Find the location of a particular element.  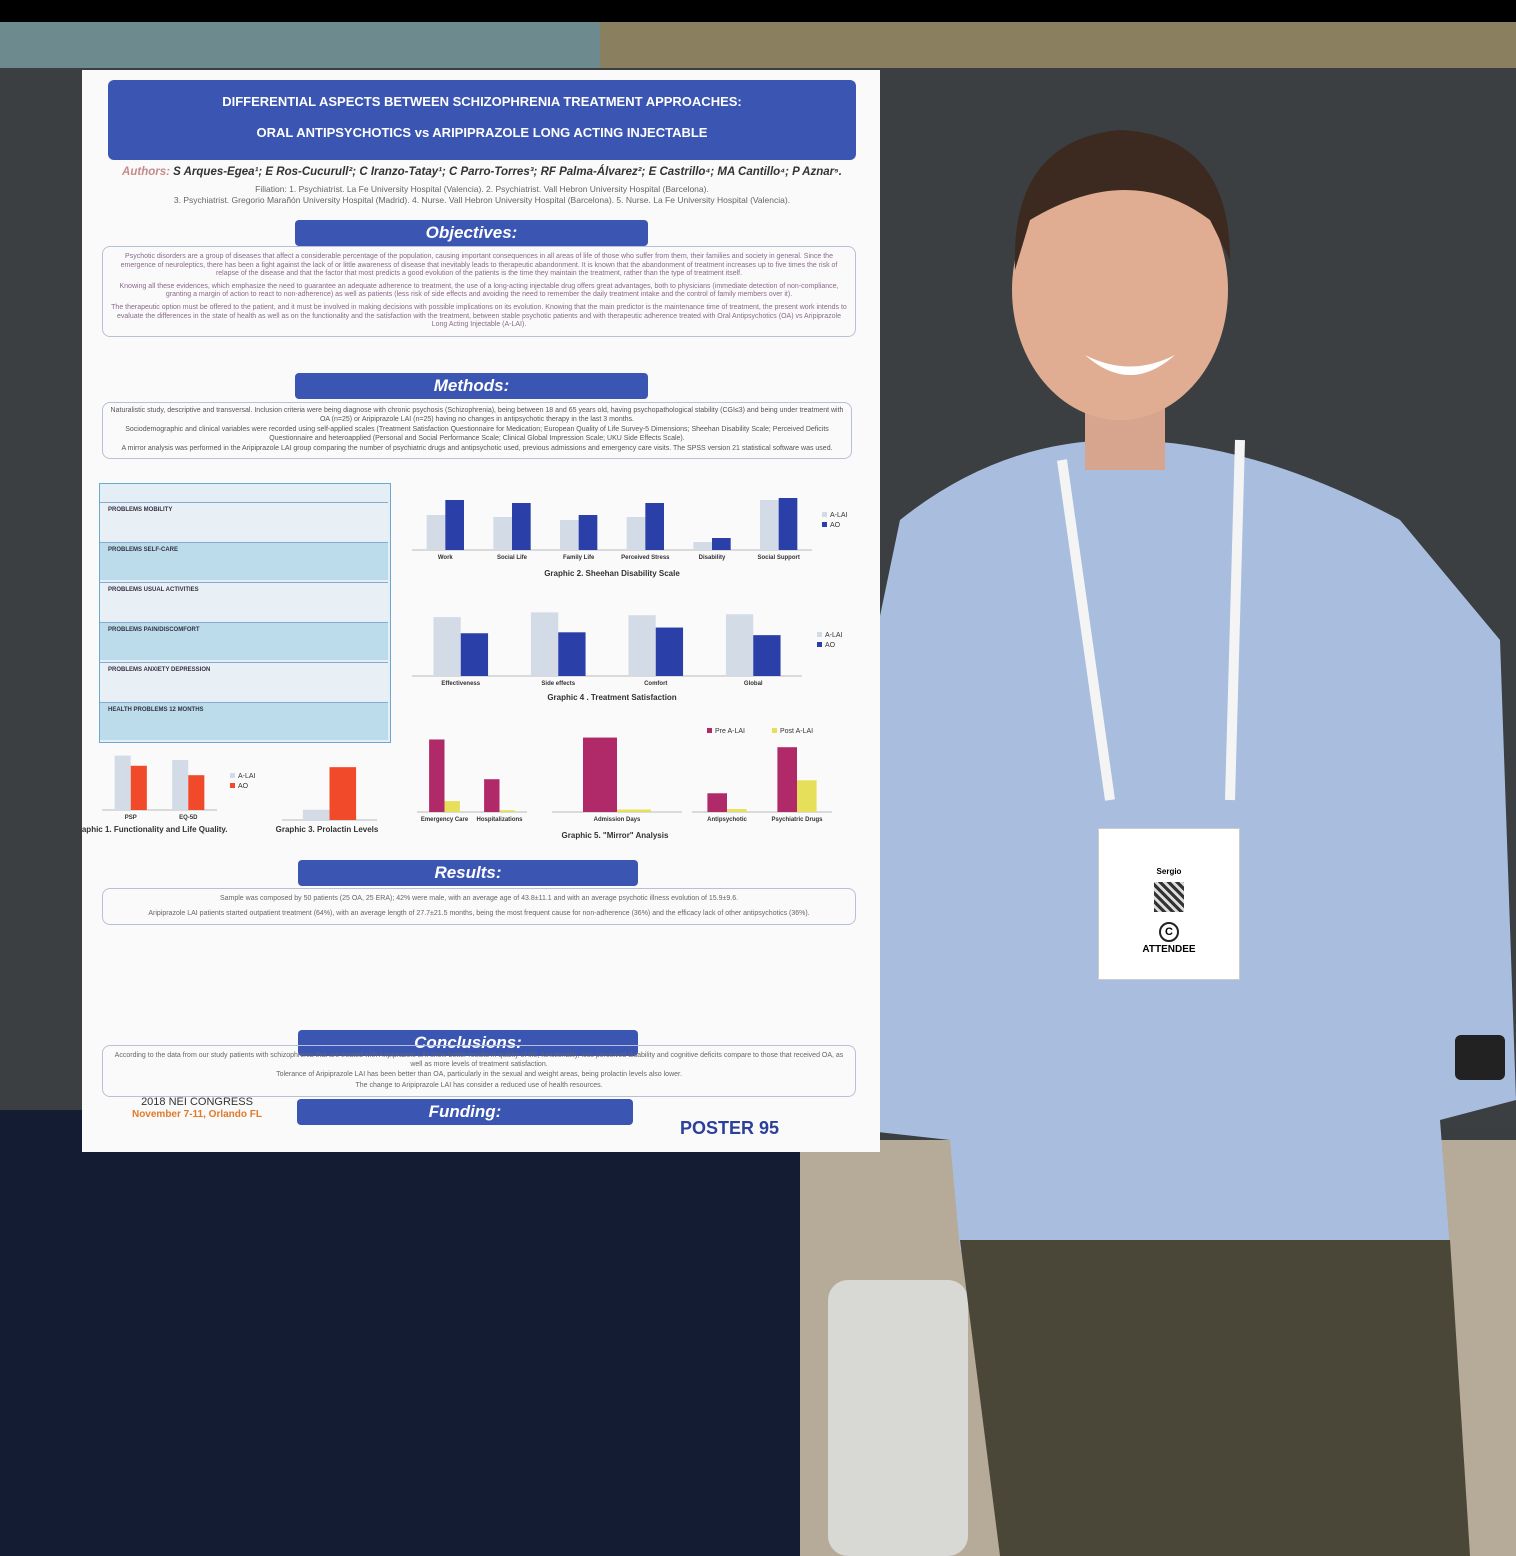

table-row: PROBLEMS MOBILITY is located at coordinates (244, 521).